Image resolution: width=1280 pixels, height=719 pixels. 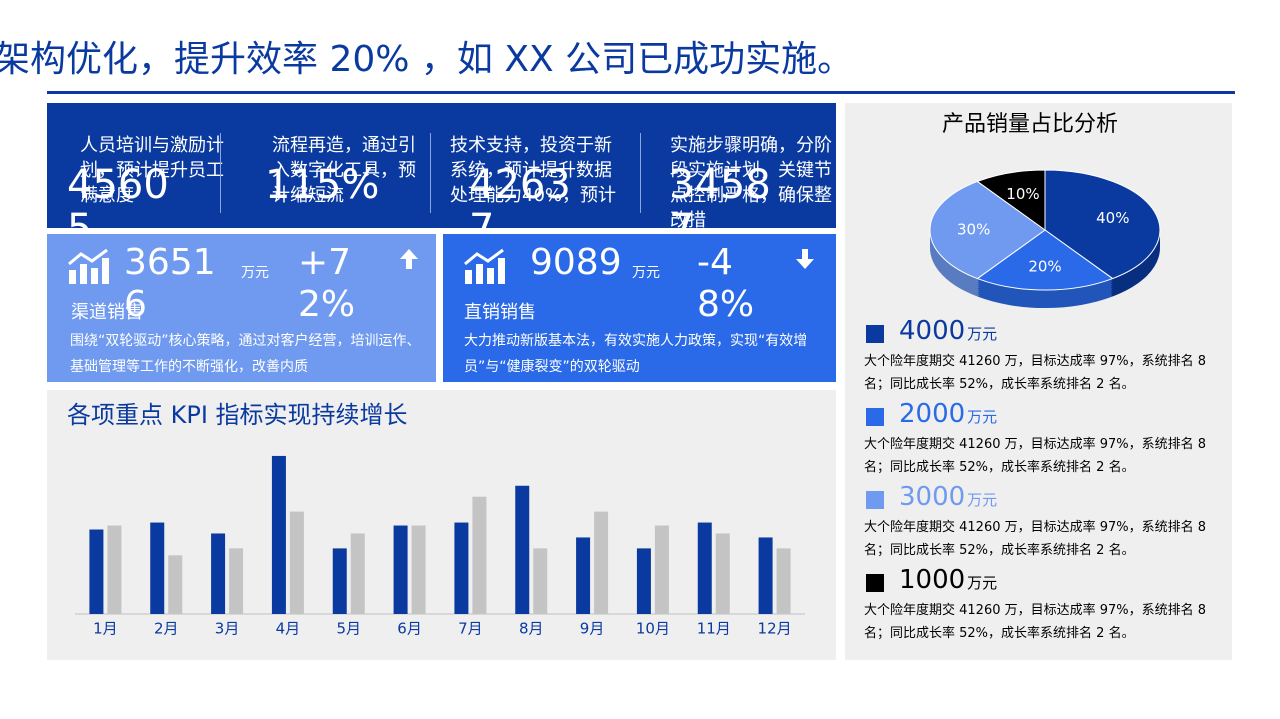 I want to click on legend-value: 2000 万元, so click(x=948, y=414).